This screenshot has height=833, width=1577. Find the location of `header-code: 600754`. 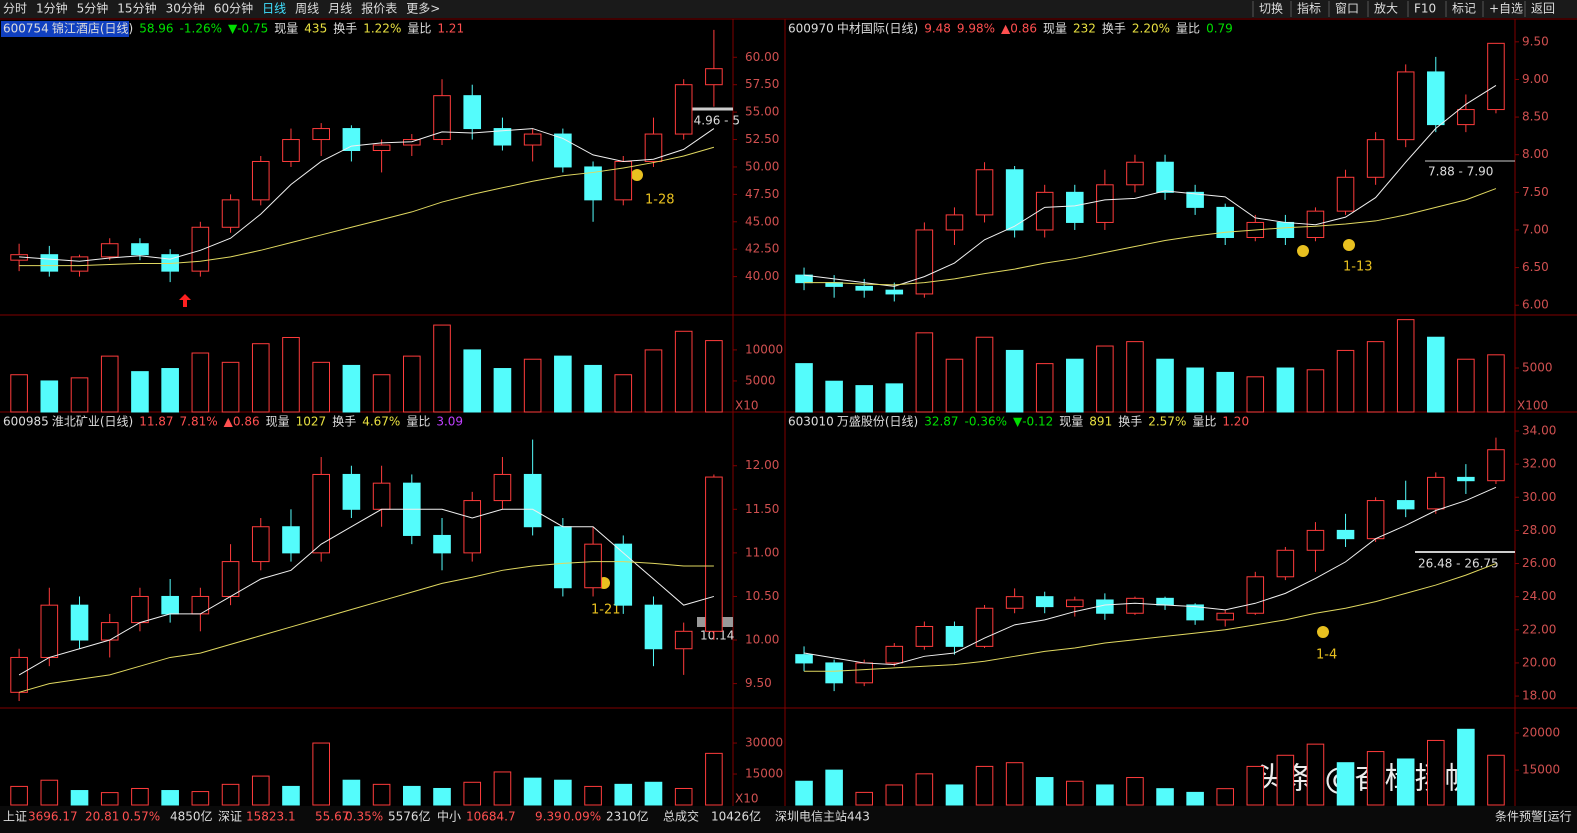

header-code: 600754 is located at coordinates (26, 29).